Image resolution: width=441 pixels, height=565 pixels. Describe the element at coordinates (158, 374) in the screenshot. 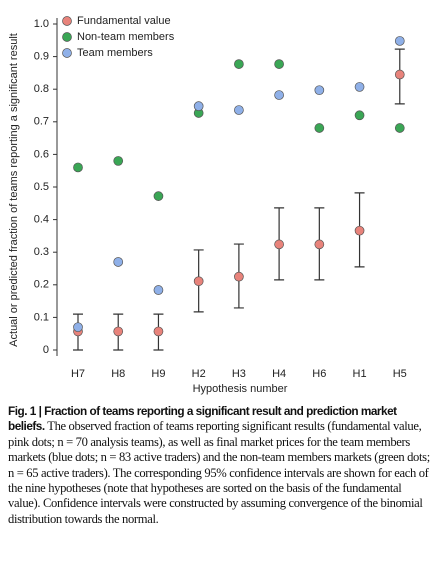

I see `x-tick-label: H9` at that location.